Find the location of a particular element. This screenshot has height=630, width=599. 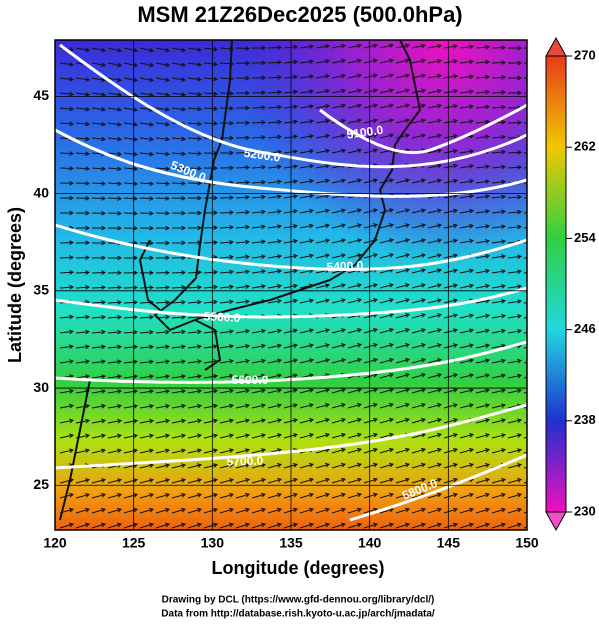

x-tick-label: 150 is located at coordinates (527, 543).